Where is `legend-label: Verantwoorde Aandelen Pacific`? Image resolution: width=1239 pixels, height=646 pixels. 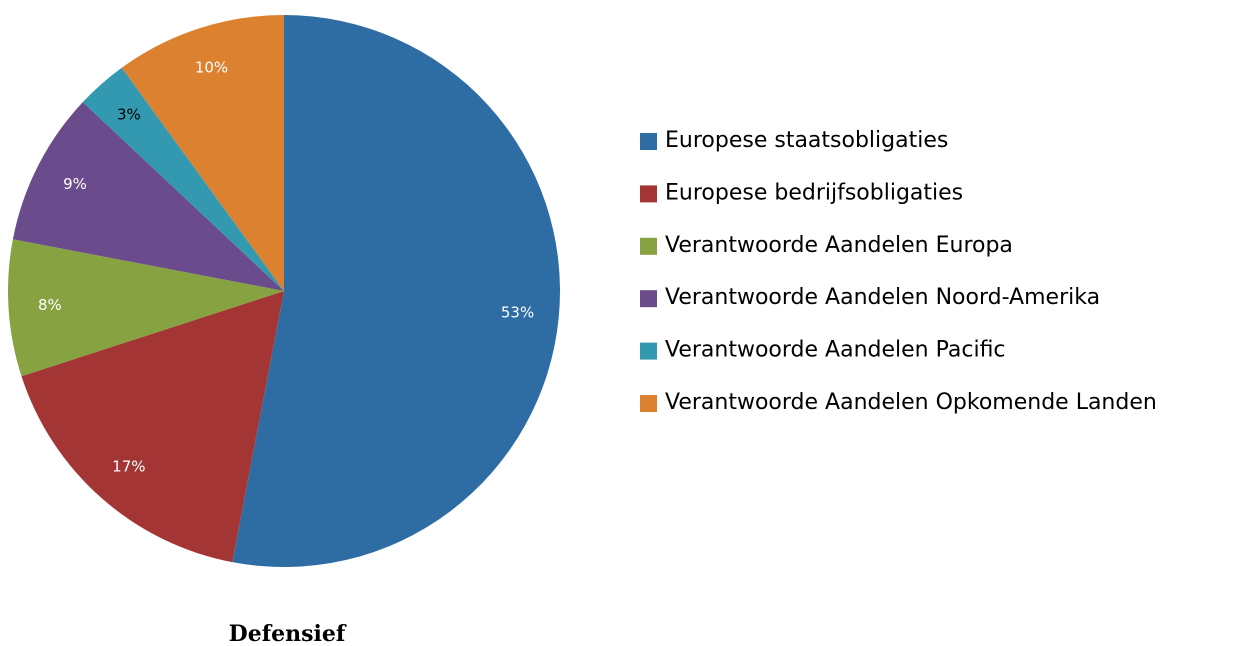 legend-label: Verantwoorde Aandelen Pacific is located at coordinates (835, 350).